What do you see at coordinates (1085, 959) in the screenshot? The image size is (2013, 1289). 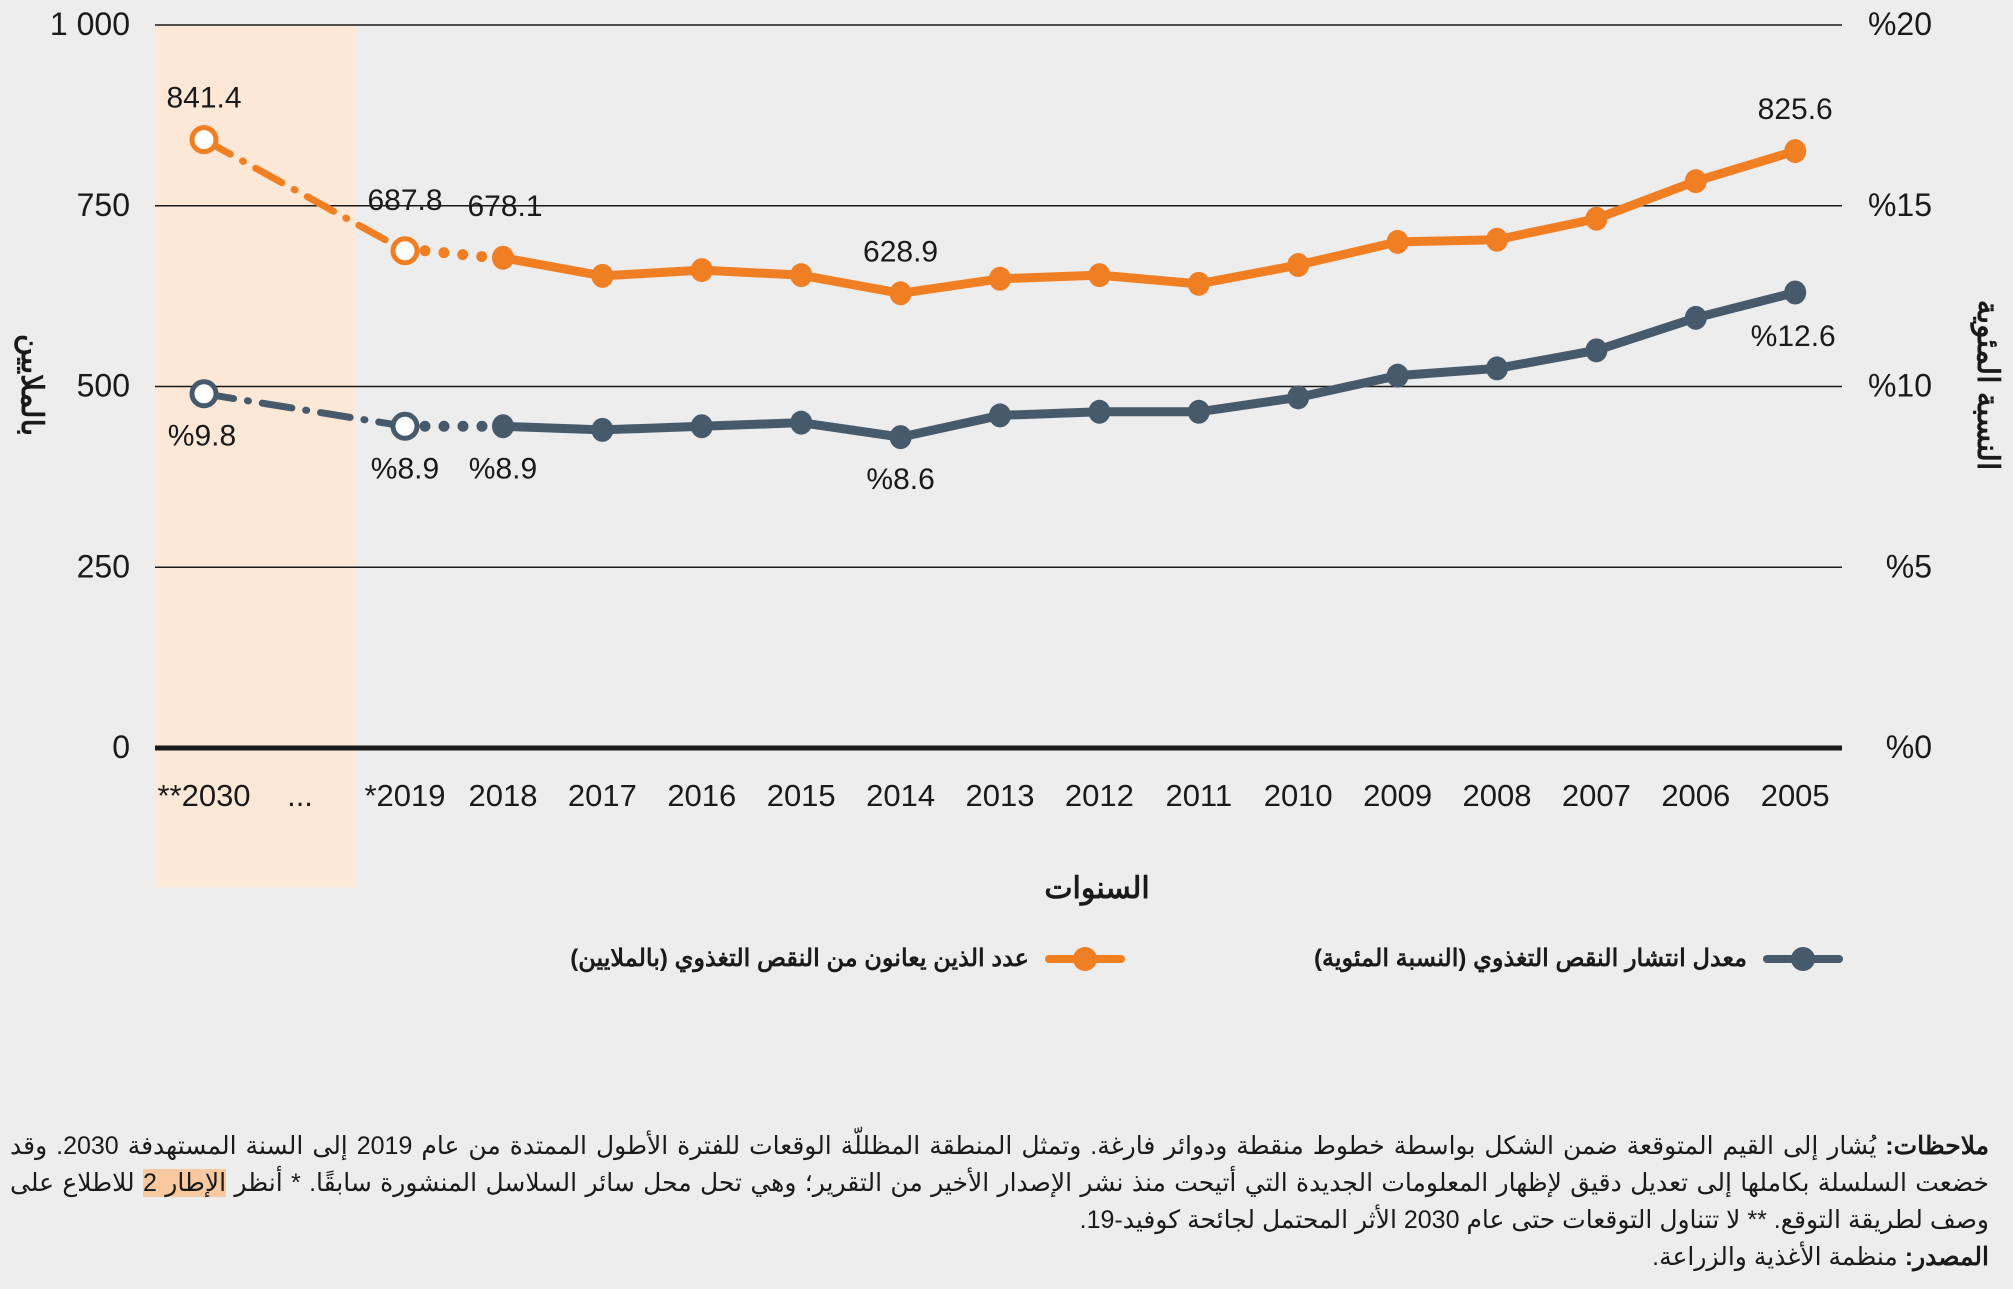 I see `legend-swatch-orange-line-icon` at bounding box center [1085, 959].